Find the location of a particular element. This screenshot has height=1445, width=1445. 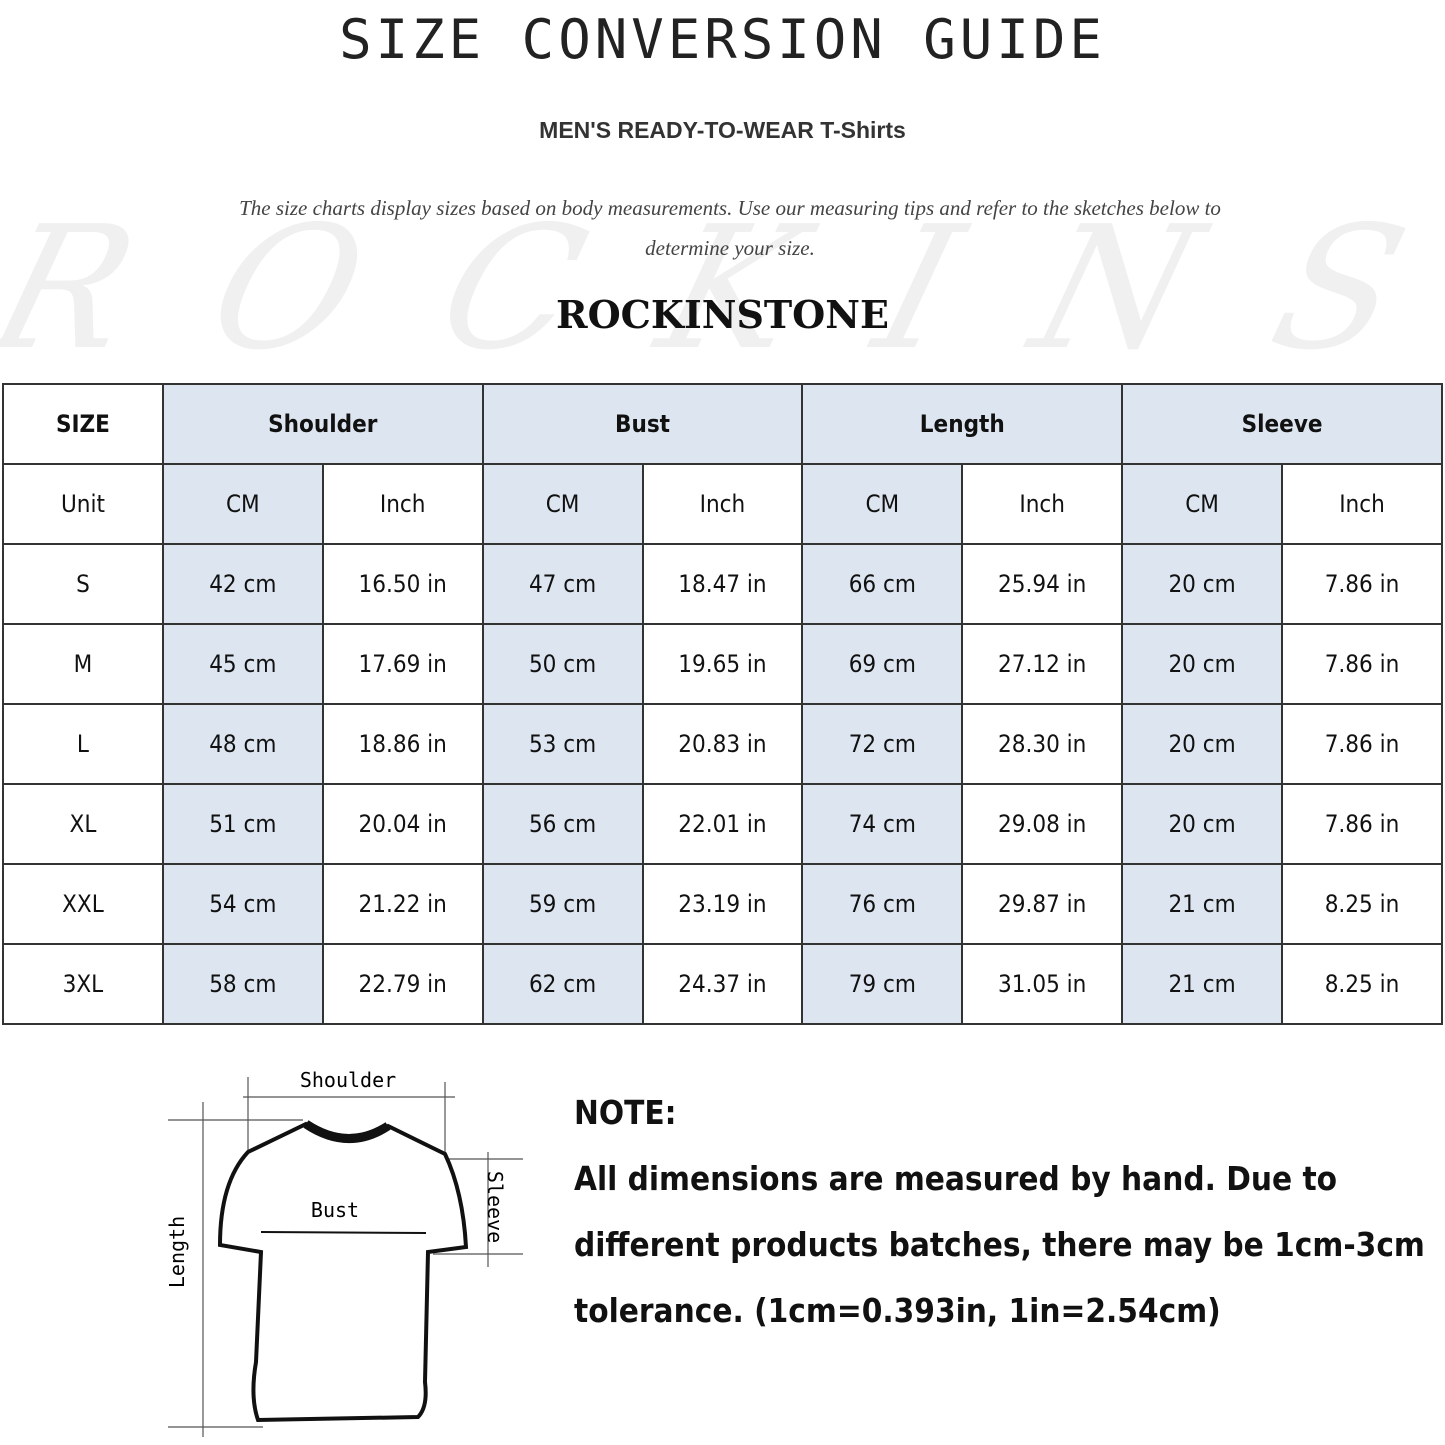

sketch-label-length: Length is located at coordinates (177, 1252).